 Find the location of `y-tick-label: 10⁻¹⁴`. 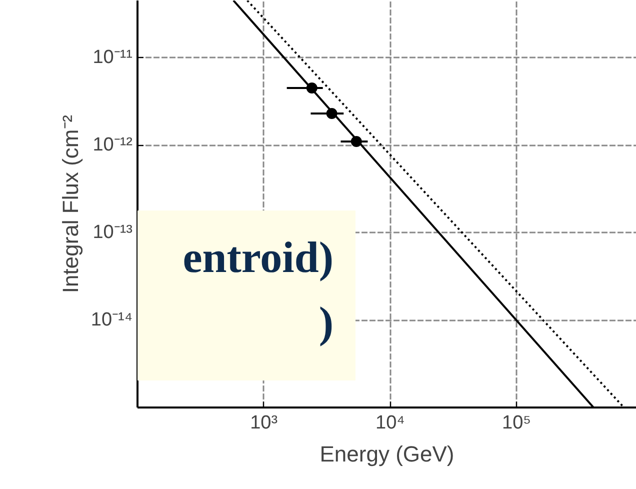

y-tick-label: 10⁻¹⁴ is located at coordinates (111, 320).